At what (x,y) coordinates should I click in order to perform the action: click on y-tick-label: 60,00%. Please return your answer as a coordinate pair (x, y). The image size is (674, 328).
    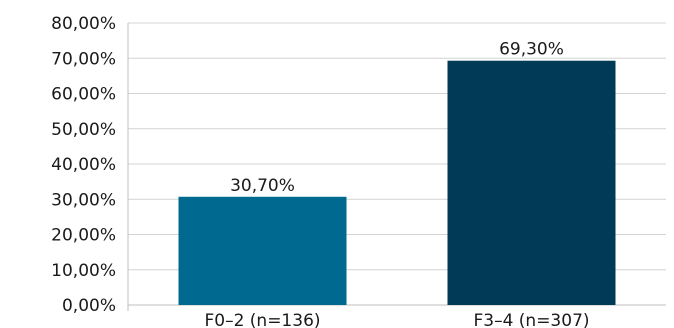
    Looking at the image, I should click on (83, 95).